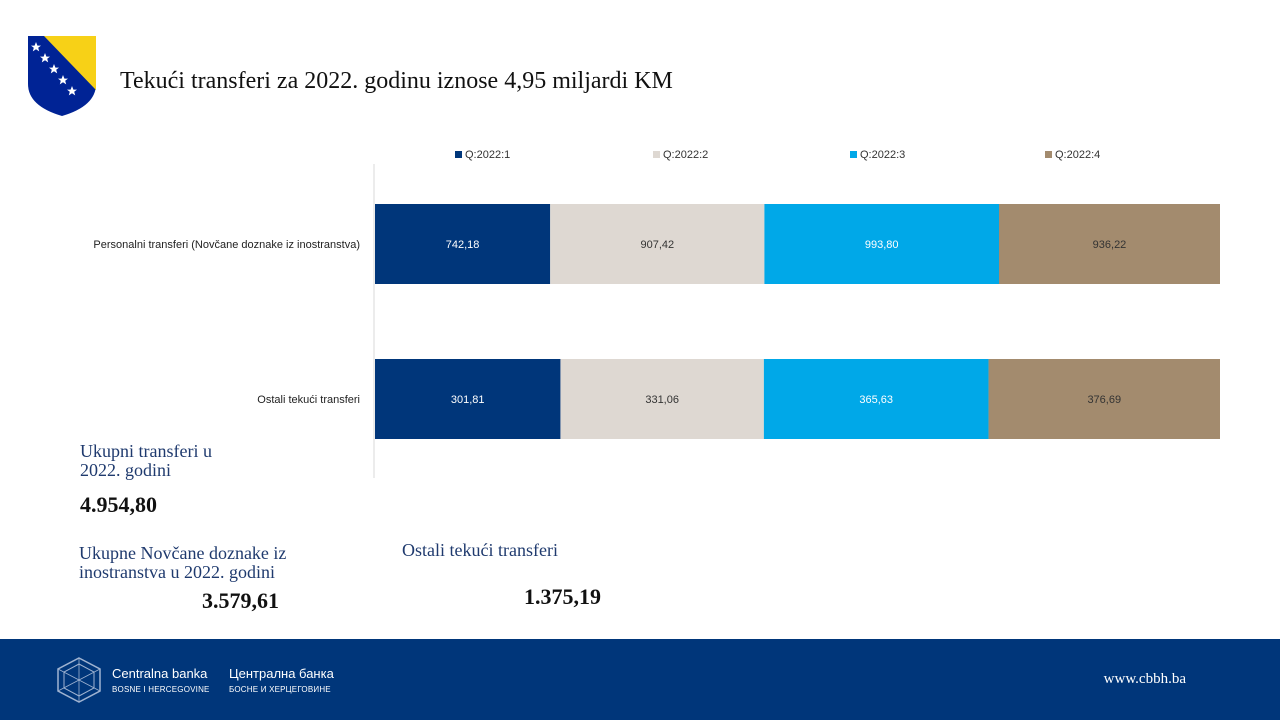  I want to click on data-label-1-q1: 742,18, so click(463, 245).